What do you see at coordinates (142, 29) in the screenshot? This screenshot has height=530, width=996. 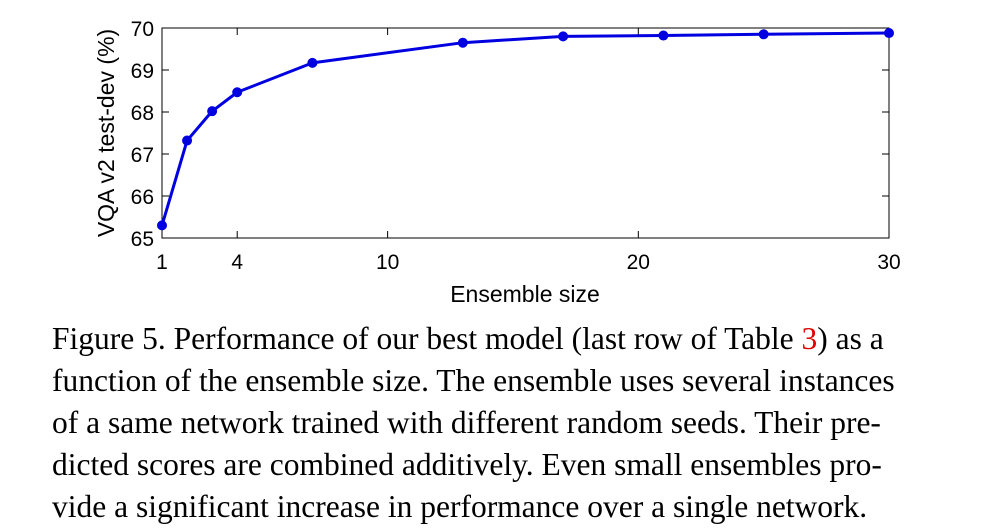 I see `y-tick-label: 70` at bounding box center [142, 29].